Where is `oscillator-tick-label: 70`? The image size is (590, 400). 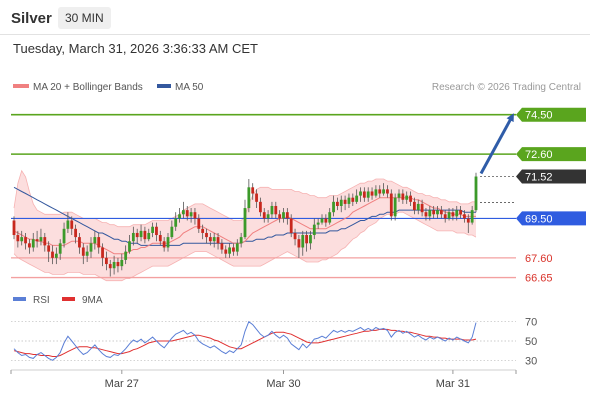 oscillator-tick-label: 70 is located at coordinates (531, 323).